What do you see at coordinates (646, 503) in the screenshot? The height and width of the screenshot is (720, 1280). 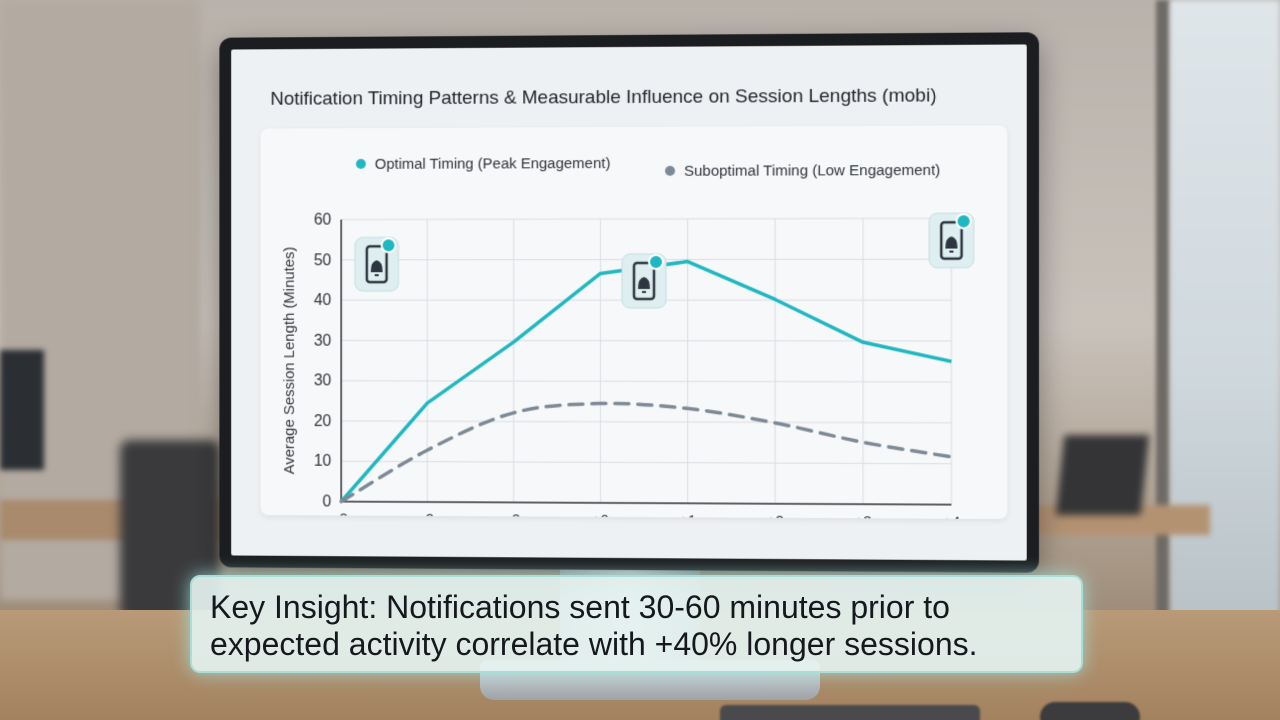 I see `x-axis-line` at bounding box center [646, 503].